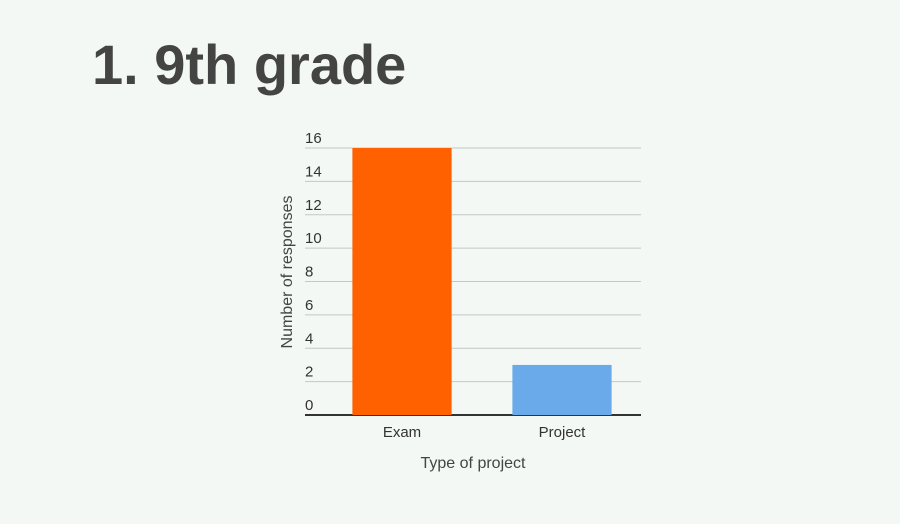 This screenshot has height=524, width=900. I want to click on y-tick-label: 8, so click(309, 272).